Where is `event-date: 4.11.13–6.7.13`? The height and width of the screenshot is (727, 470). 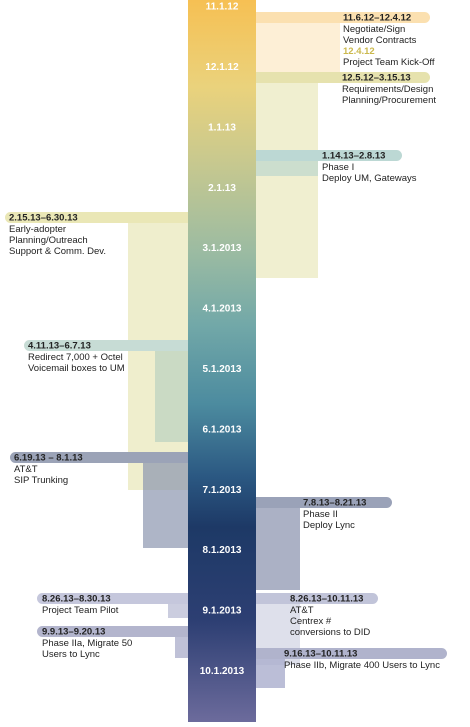
event-date: 4.11.13–6.7.13 is located at coordinates (59, 346).